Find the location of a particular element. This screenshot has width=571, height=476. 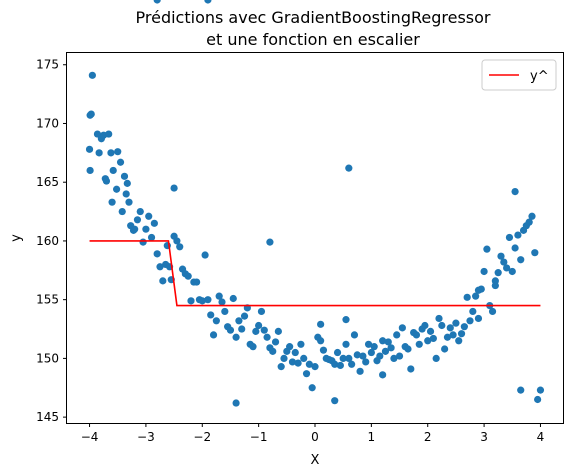

x-tick-label: −1 is located at coordinates (259, 437).